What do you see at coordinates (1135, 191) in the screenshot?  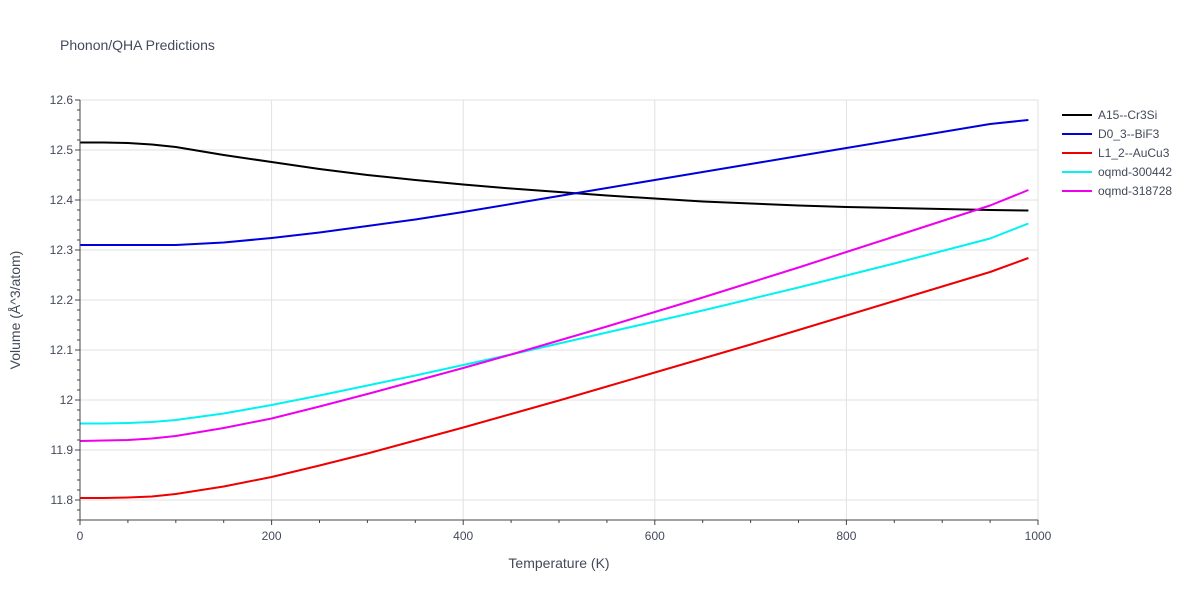 I see `legend-label: oqmd-318728` at bounding box center [1135, 191].